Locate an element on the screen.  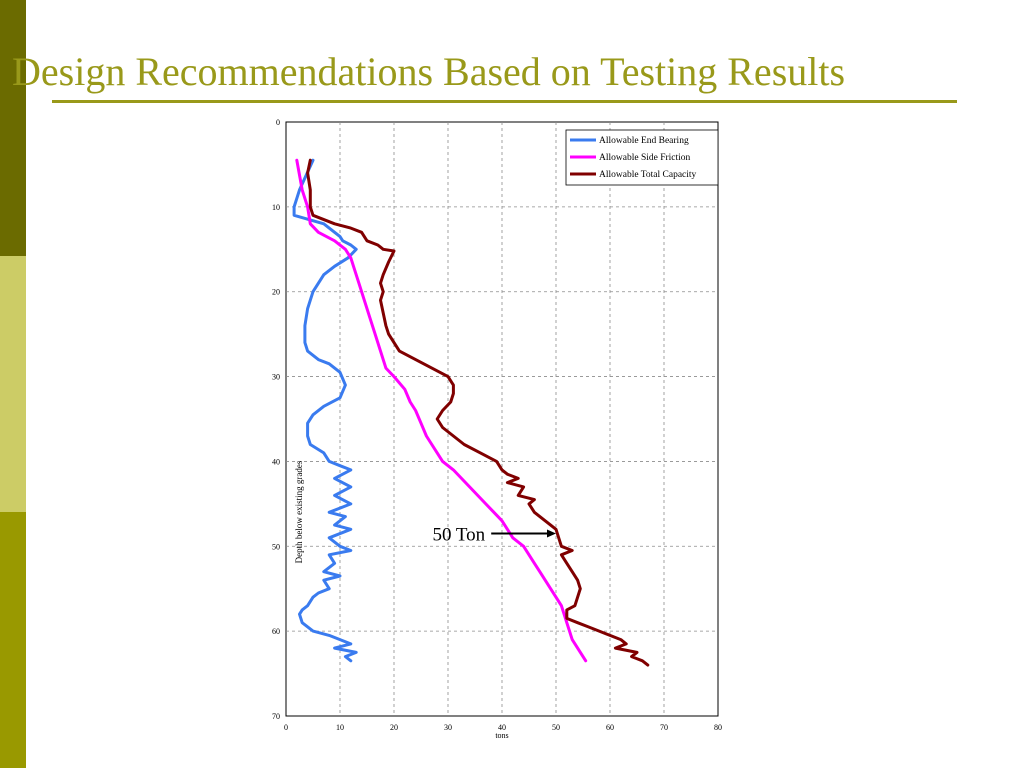
y-tick-label: 10 is located at coordinates (276, 207).